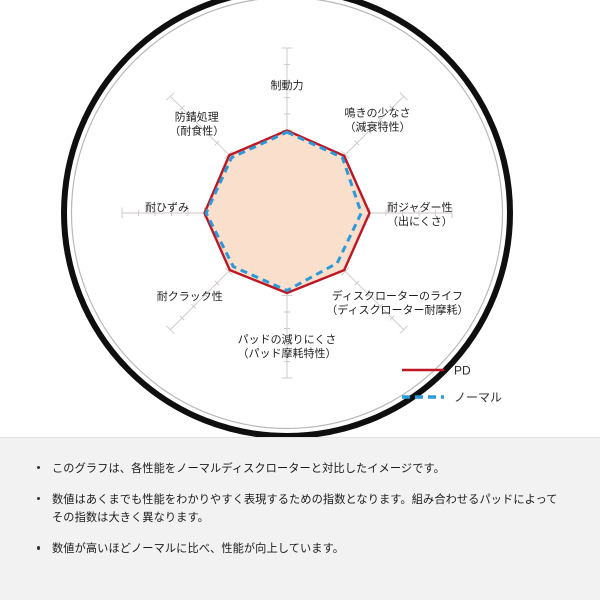  Describe the element at coordinates (420, 221) in the screenshot. I see `axis-label-line2: （出にくさ）` at that location.